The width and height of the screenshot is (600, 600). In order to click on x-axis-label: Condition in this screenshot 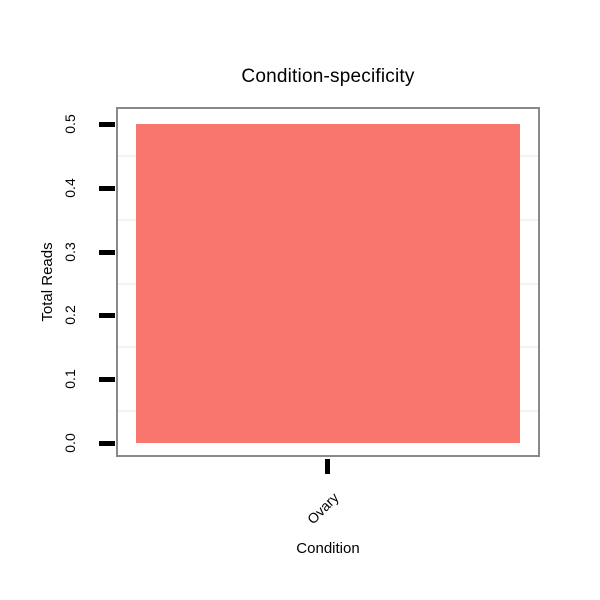, I will do `click(328, 548)`.